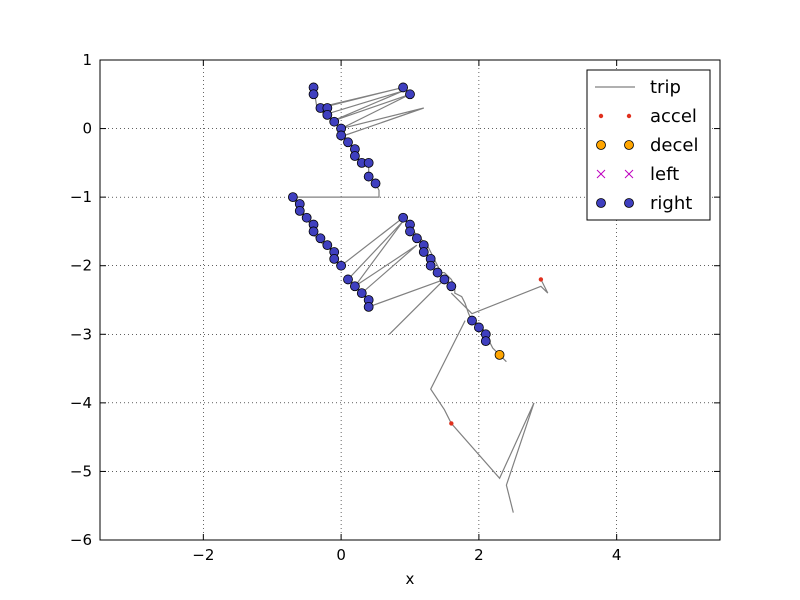 This screenshot has width=800, height=600. Describe the element at coordinates (81, 471) in the screenshot. I see `y-tick-label: −5` at that location.